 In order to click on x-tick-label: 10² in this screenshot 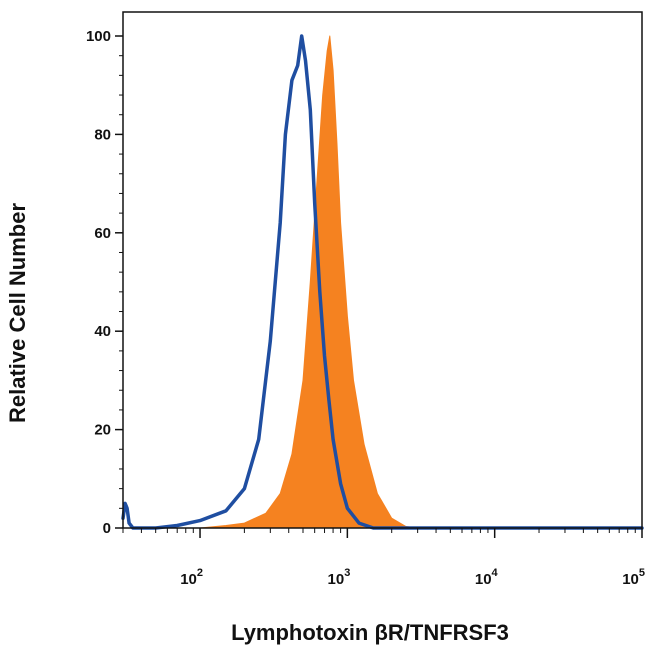, I will do `click(191, 577)`.